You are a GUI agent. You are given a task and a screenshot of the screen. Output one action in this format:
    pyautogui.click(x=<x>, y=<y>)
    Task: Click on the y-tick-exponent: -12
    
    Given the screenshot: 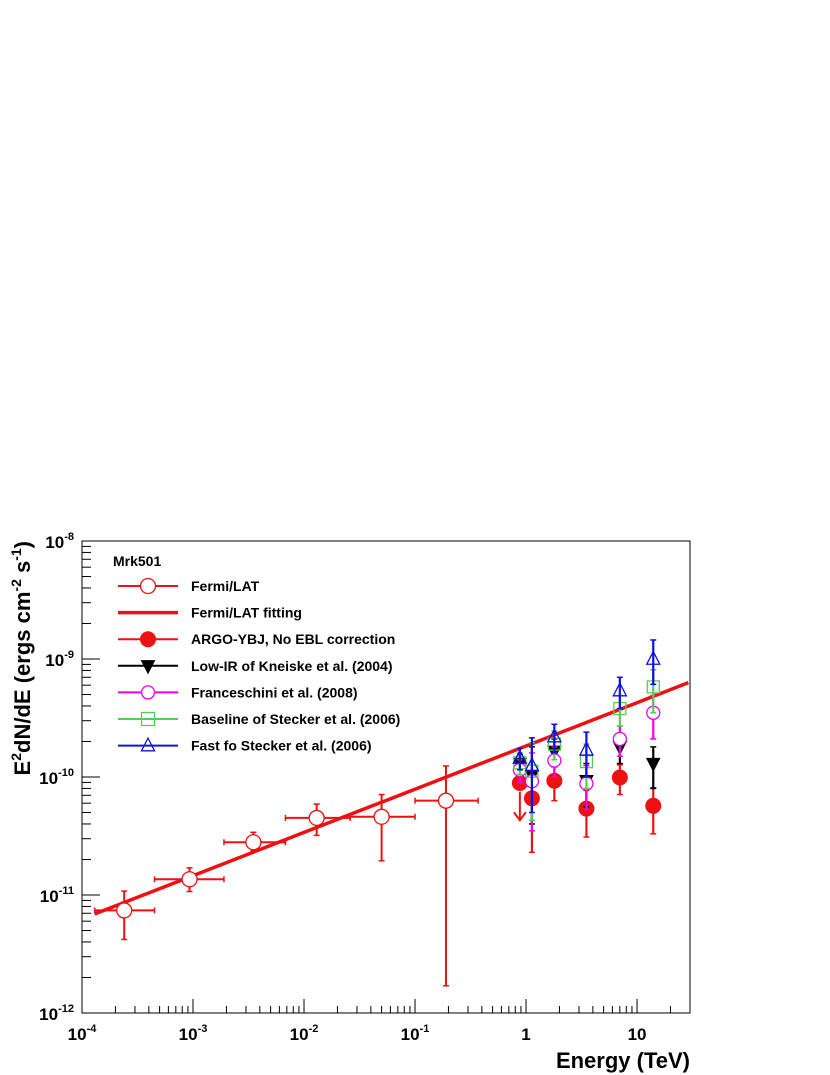 What is the action you would take?
    pyautogui.click(x=66, y=1009)
    